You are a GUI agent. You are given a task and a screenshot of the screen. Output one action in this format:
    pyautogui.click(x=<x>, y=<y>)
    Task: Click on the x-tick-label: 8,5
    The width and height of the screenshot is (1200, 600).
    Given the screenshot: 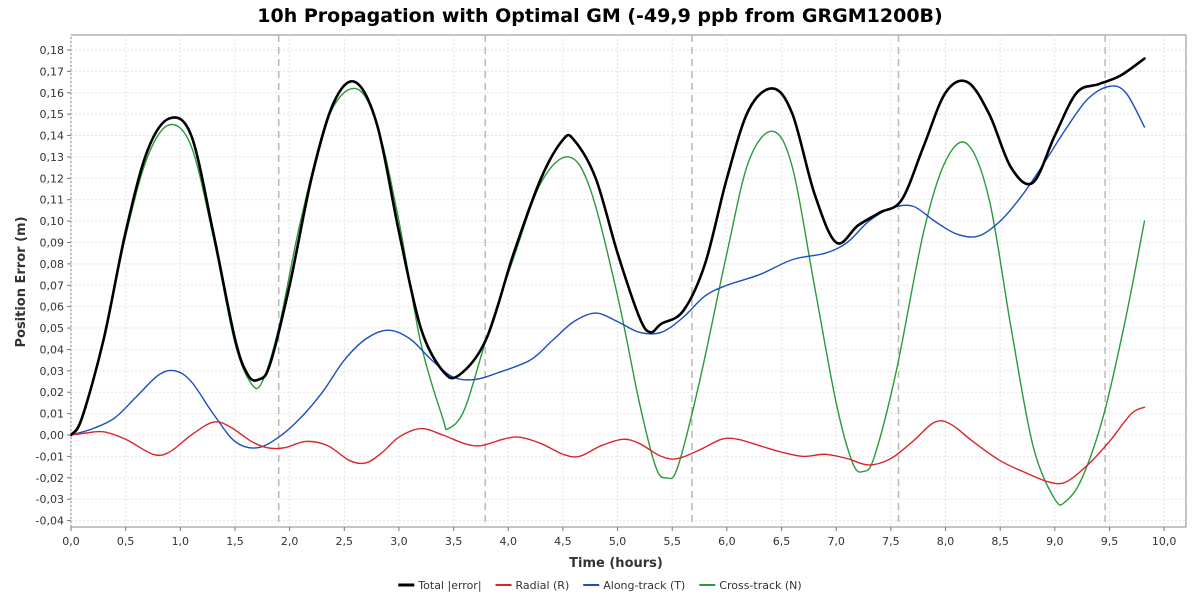 What is the action you would take?
    pyautogui.click(x=1000, y=541)
    